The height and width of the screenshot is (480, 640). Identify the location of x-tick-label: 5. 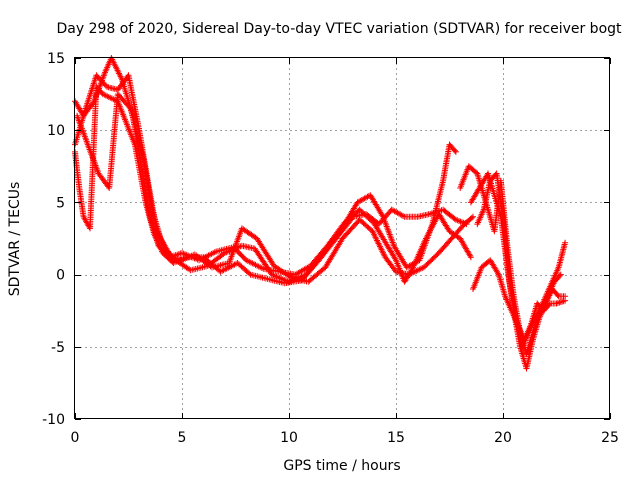
(182, 438).